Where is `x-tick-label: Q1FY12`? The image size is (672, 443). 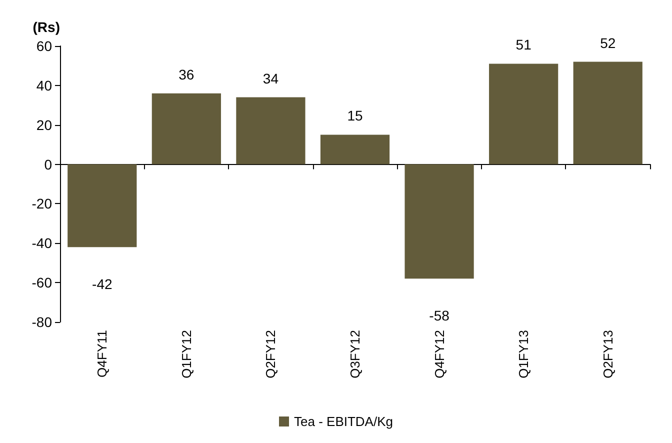 x-tick-label: Q1FY12 is located at coordinates (186, 354).